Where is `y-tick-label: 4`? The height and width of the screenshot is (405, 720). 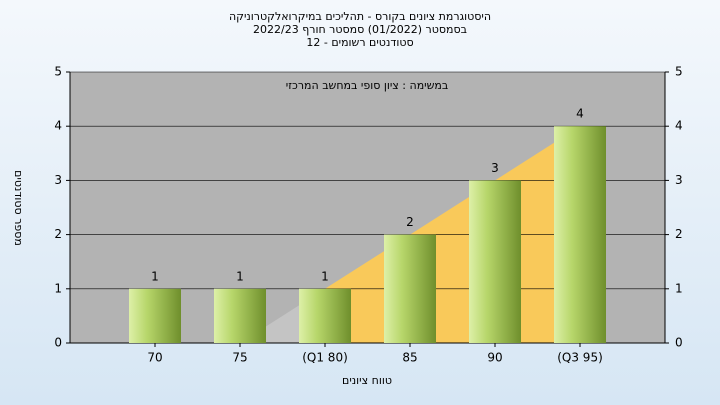
y-tick-label: 4 is located at coordinates (58, 126).